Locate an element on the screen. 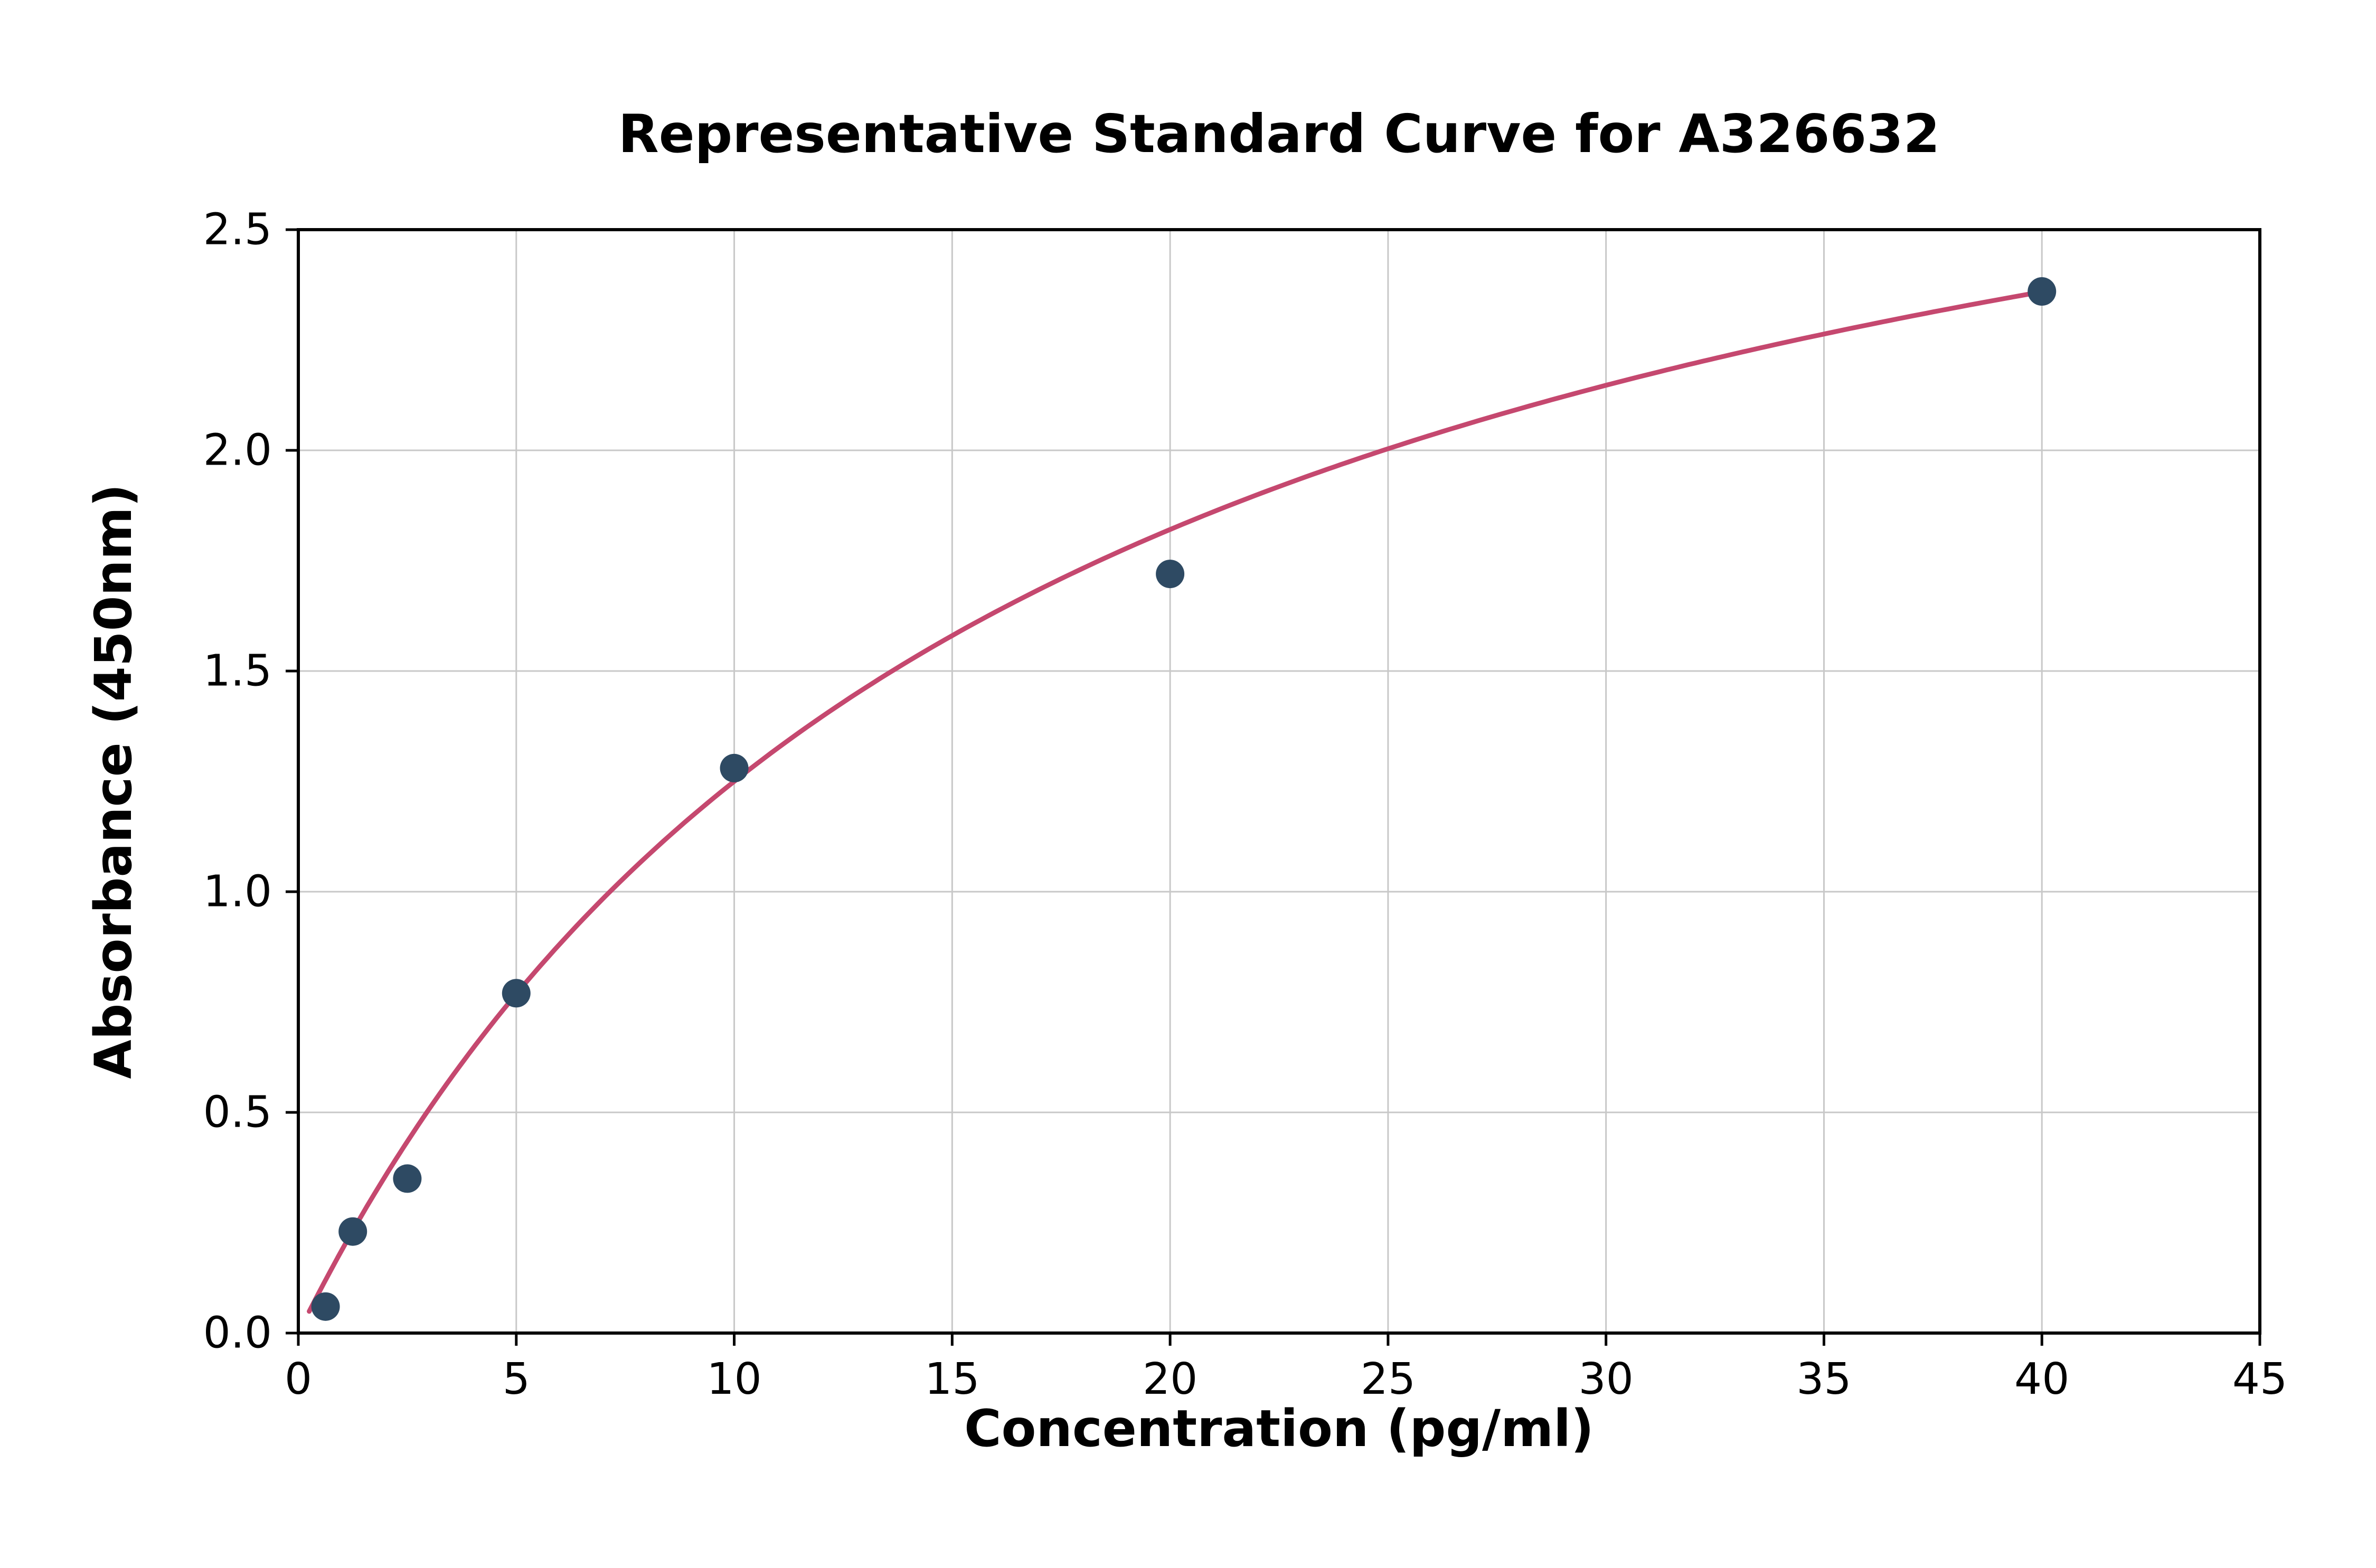 This screenshot has width=2376, height=1568. x-tick-label: 45 is located at coordinates (2260, 1379).